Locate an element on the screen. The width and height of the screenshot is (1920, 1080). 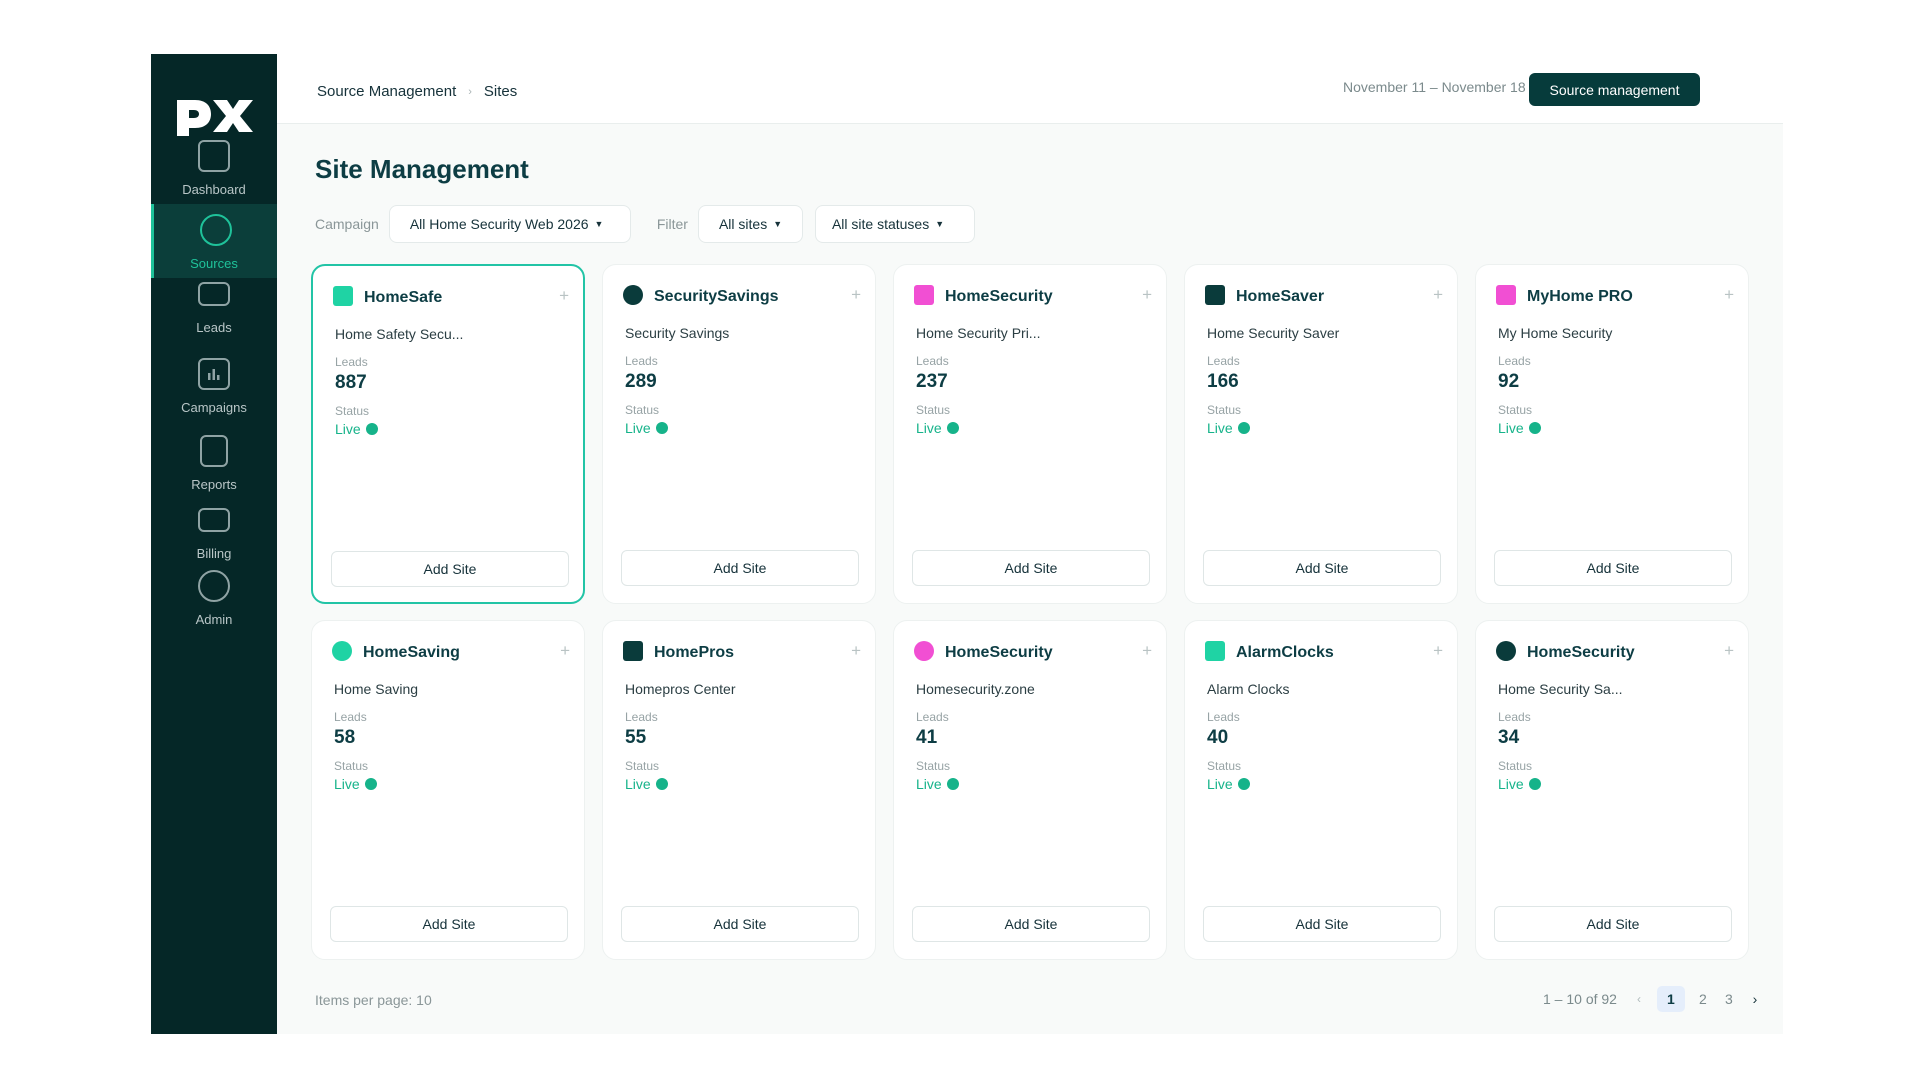
sidebar-item-sources: Sources is located at coordinates (214, 241).